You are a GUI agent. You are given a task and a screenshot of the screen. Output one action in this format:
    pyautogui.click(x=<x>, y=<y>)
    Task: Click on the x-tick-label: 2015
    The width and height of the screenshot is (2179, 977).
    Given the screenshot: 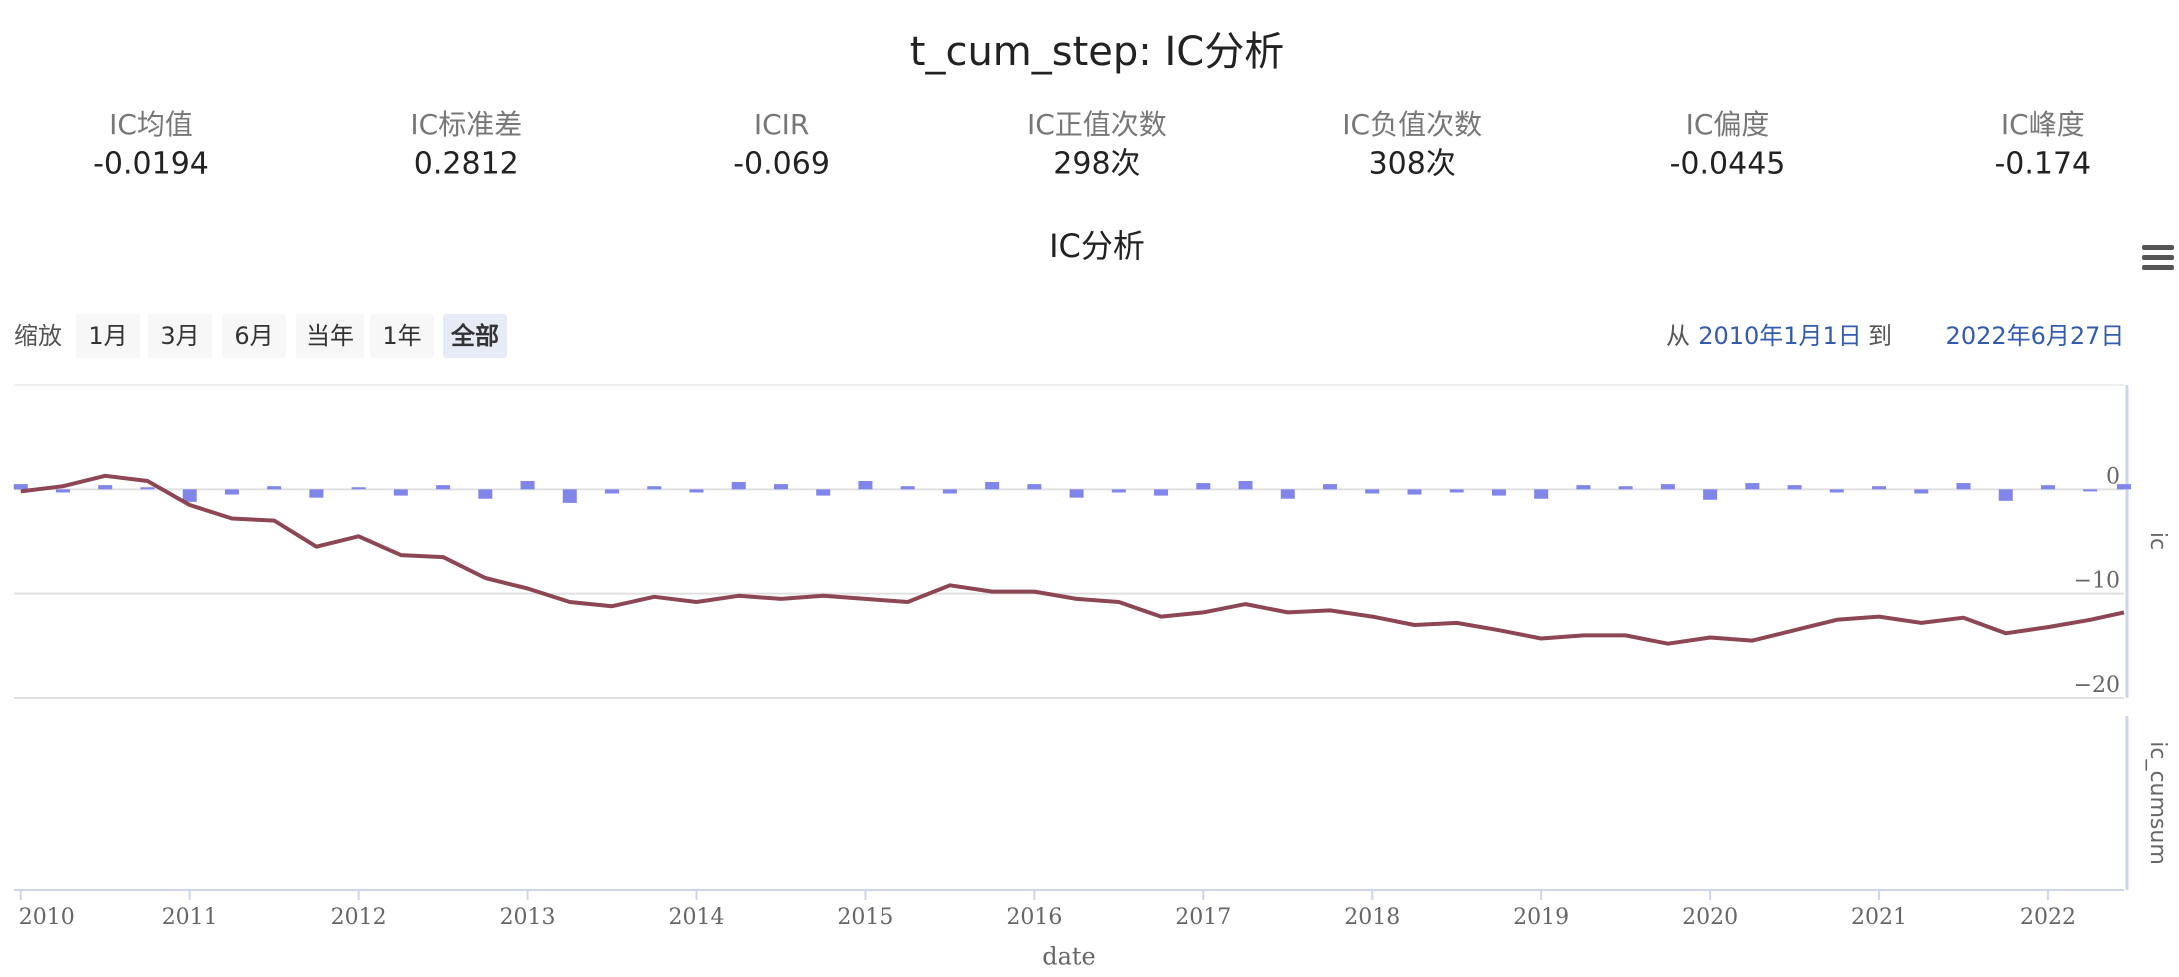 What is the action you would take?
    pyautogui.click(x=865, y=917)
    